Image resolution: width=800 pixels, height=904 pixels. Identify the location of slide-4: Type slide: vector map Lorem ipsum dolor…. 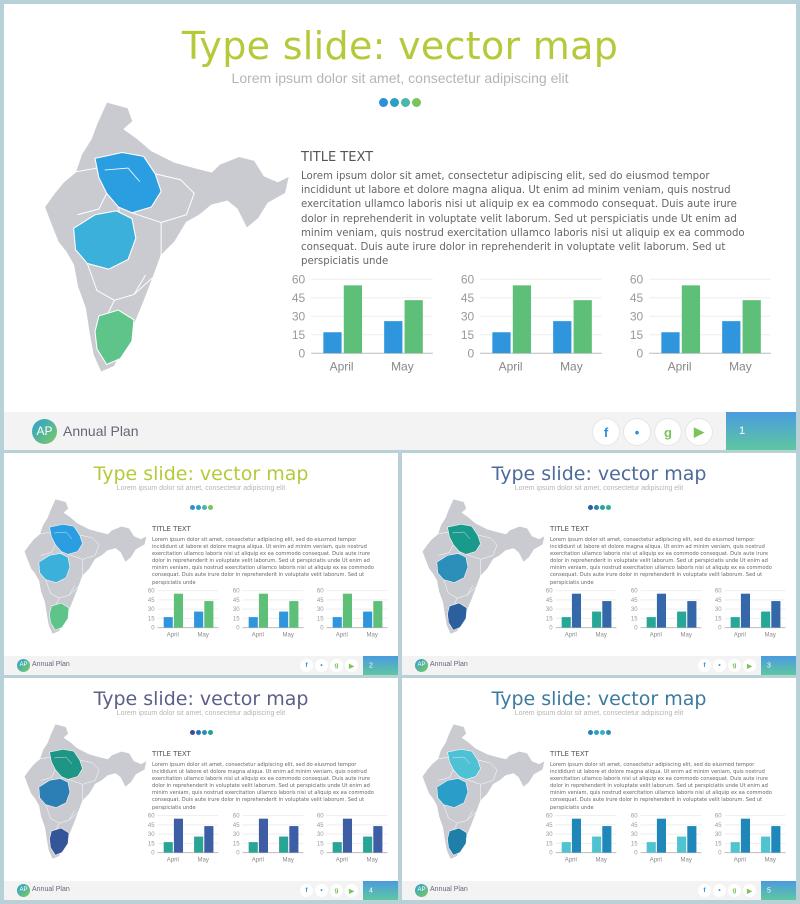
(201, 789).